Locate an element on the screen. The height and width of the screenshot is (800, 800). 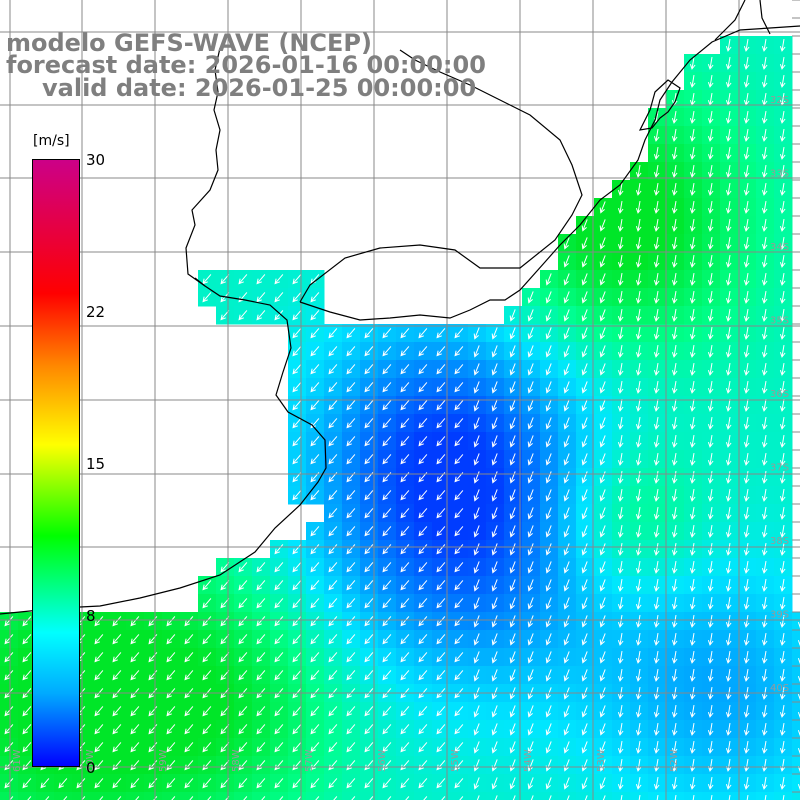
lat-label: 36S is located at coordinates (779, 394).